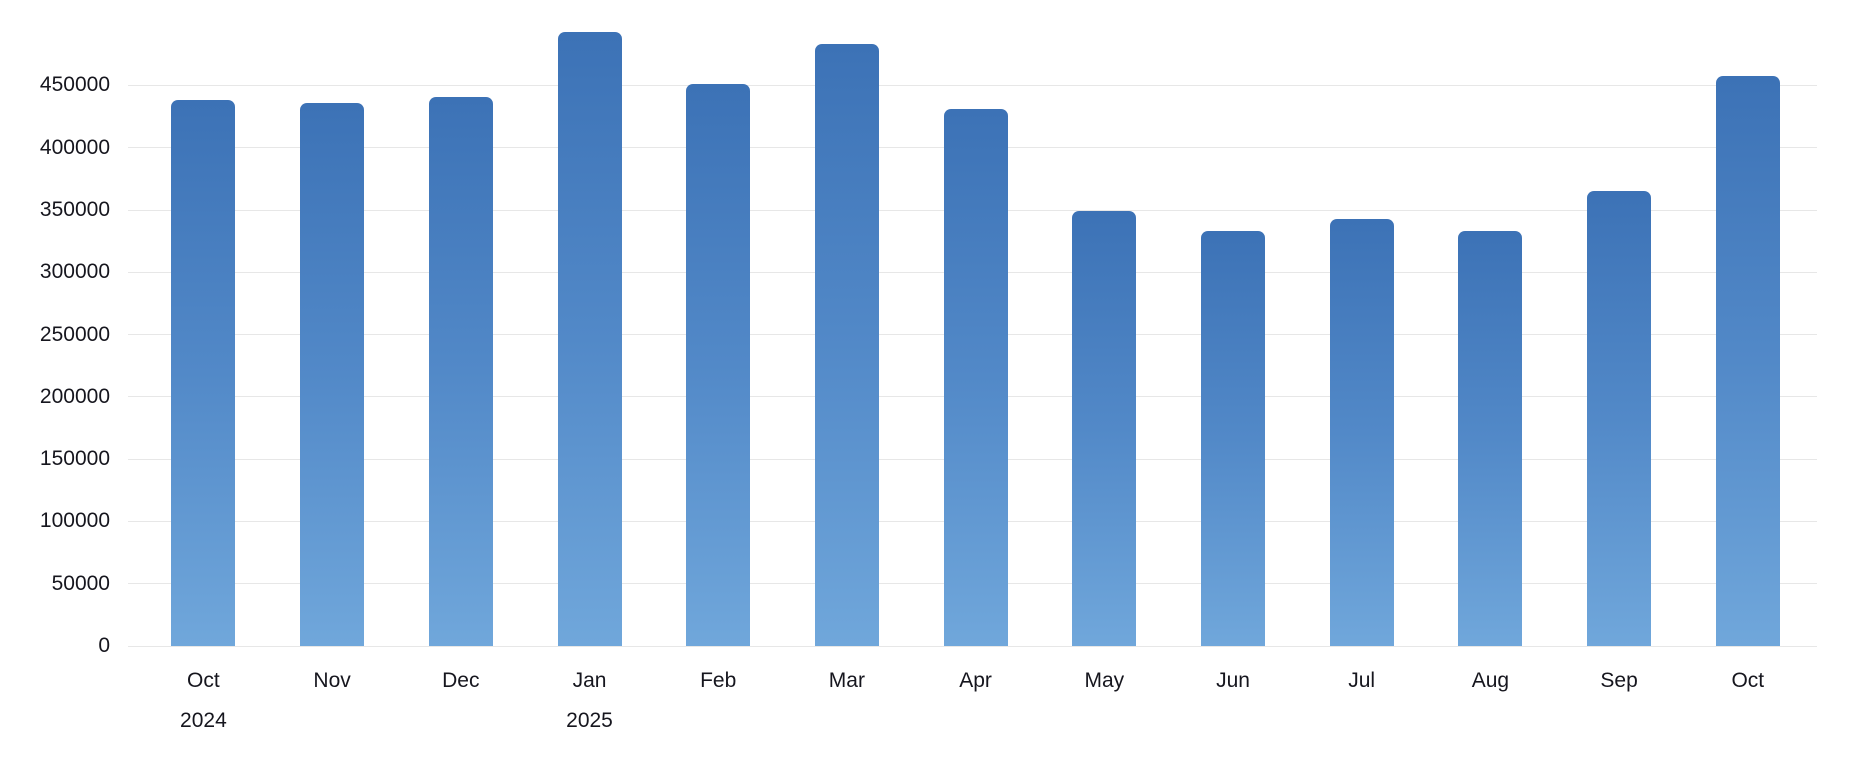 The width and height of the screenshot is (1859, 758). I want to click on y-axis-tick-label: 200000, so click(74, 396).